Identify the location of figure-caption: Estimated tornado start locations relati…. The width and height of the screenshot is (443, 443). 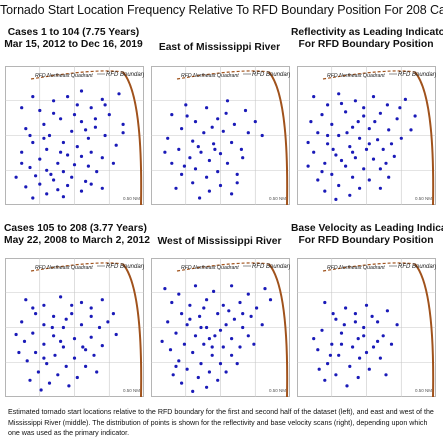
(221, 422).